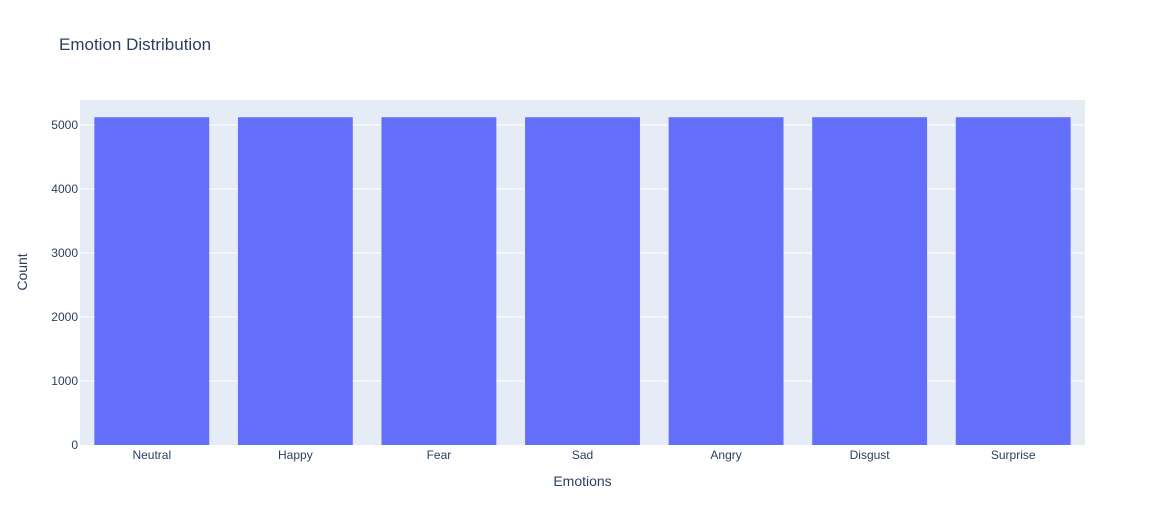  Describe the element at coordinates (152, 281) in the screenshot. I see `bar-neutral` at that location.